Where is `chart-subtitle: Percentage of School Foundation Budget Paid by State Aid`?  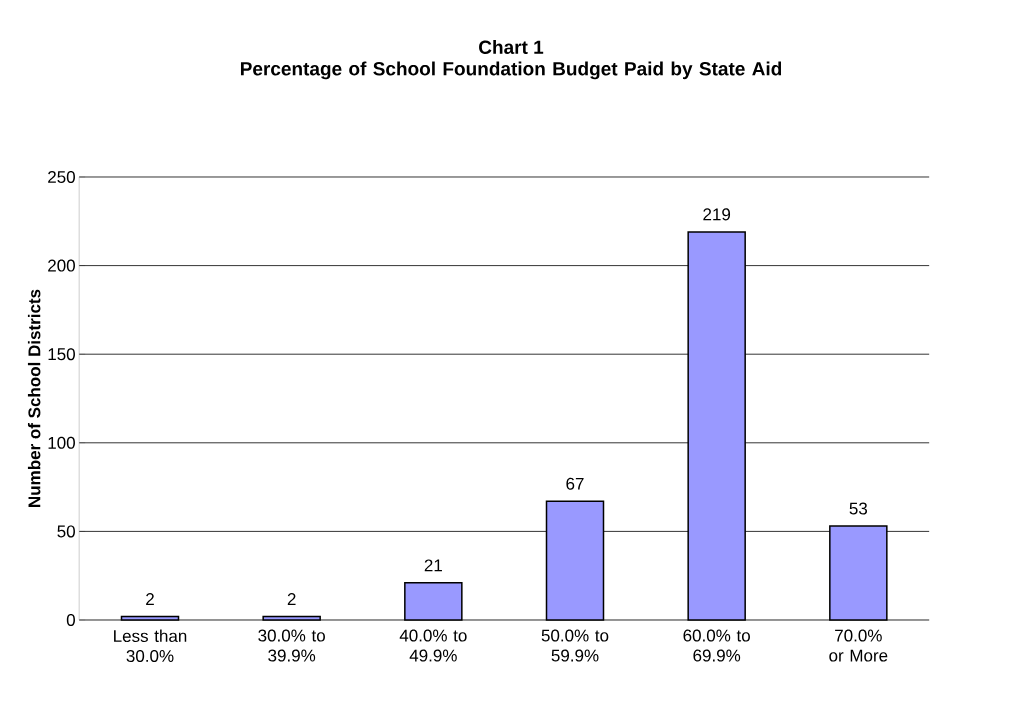 chart-subtitle: Percentage of School Foundation Budget Paid by State Aid is located at coordinates (511, 70).